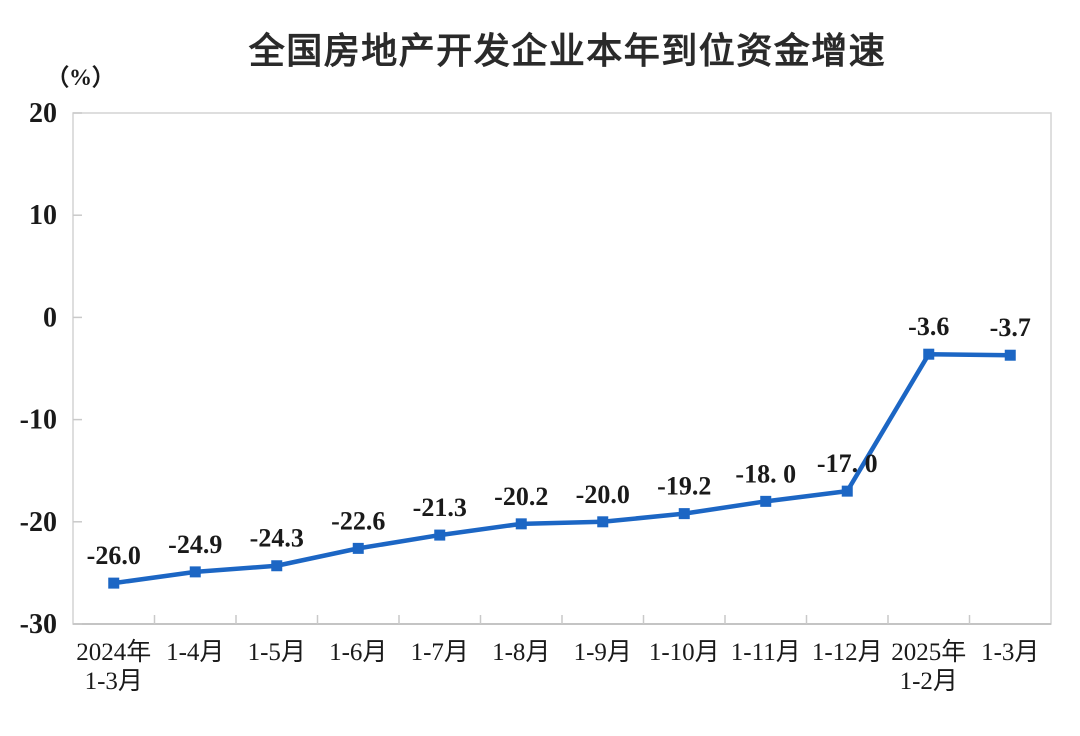 Image resolution: width=1080 pixels, height=736 pixels. Describe the element at coordinates (603, 494) in the screenshot. I see `data-point-label: -20.0` at that location.